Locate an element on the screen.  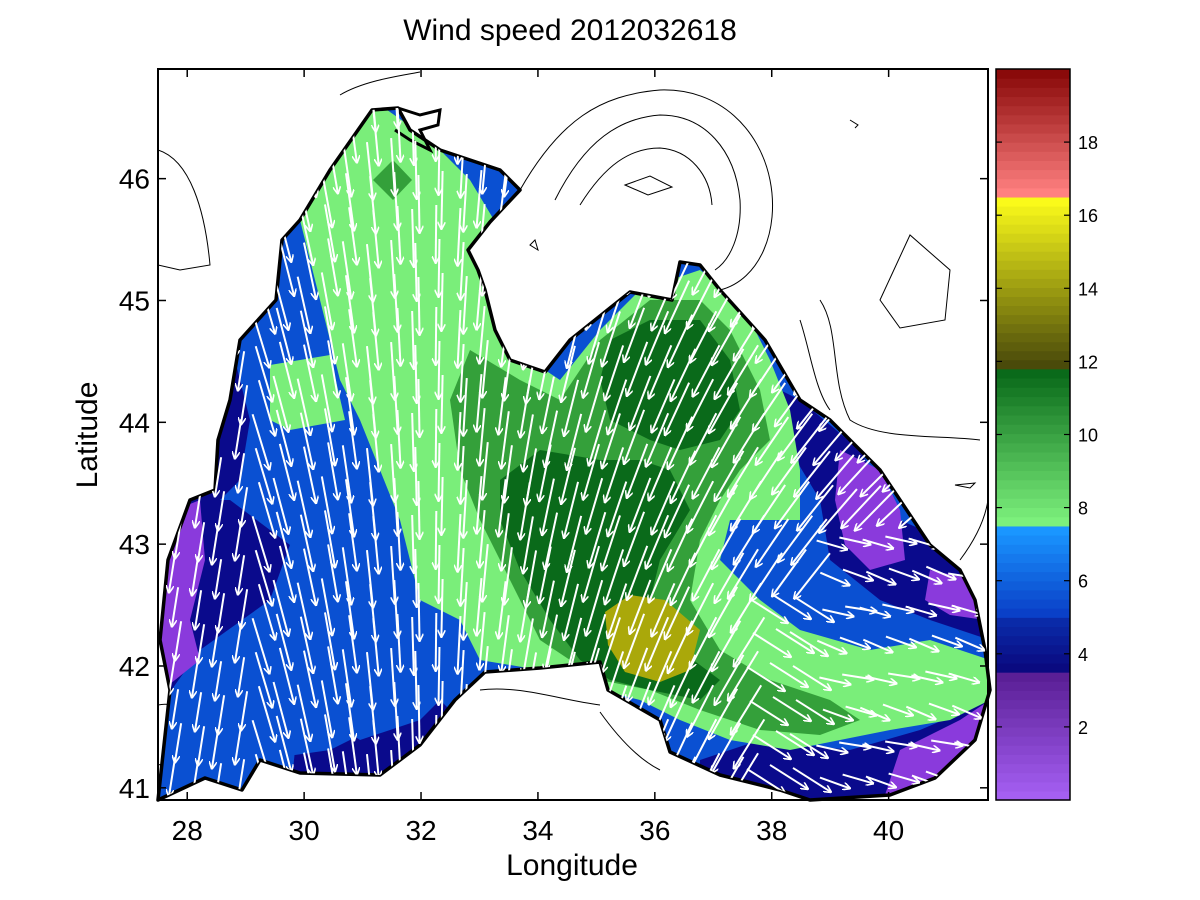
colorbar-tick-label: 4 is located at coordinates (1083, 655).